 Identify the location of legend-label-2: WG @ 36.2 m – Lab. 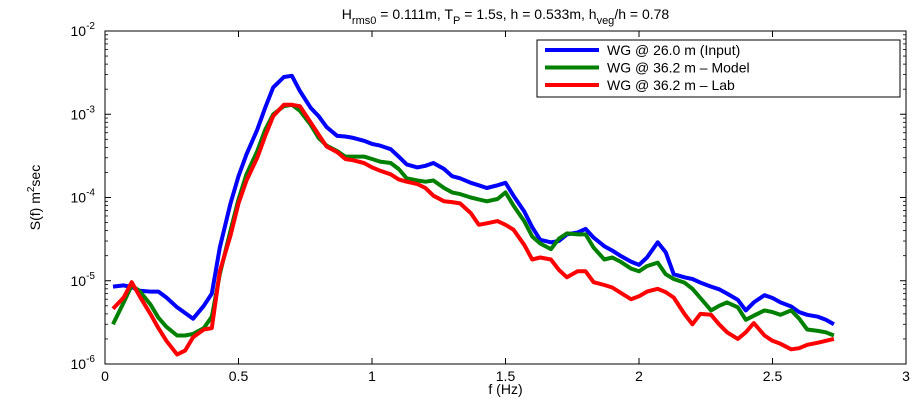
(671, 85).